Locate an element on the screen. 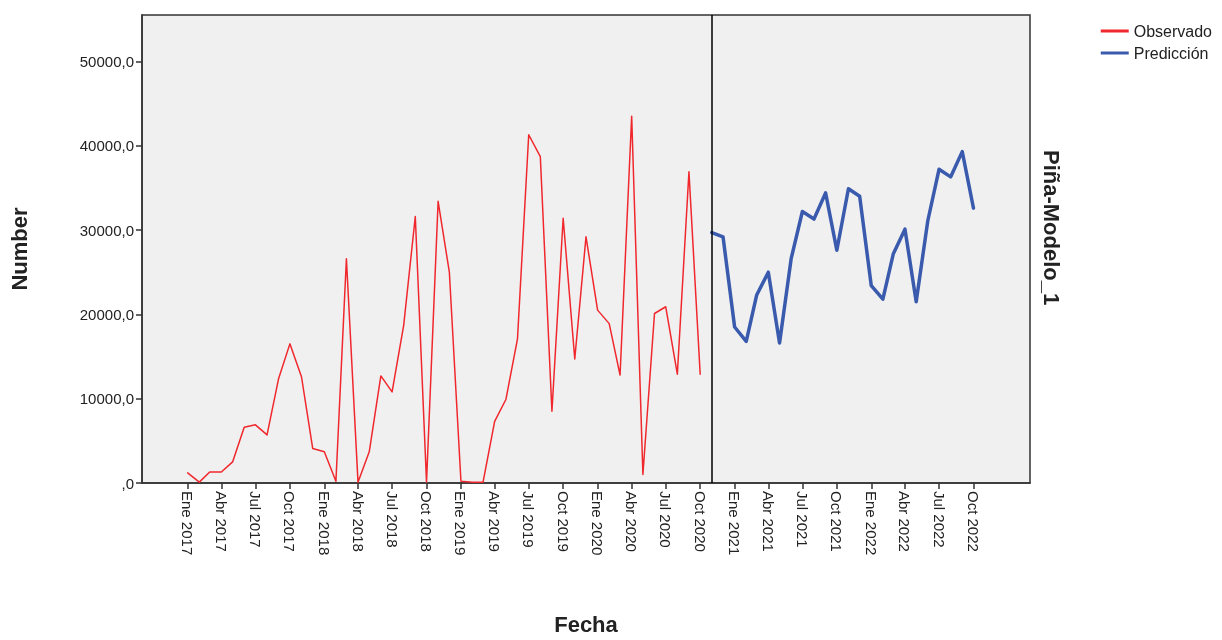 The height and width of the screenshot is (640, 1222). y-tick-label: 20000,0 is located at coordinates (106, 314).